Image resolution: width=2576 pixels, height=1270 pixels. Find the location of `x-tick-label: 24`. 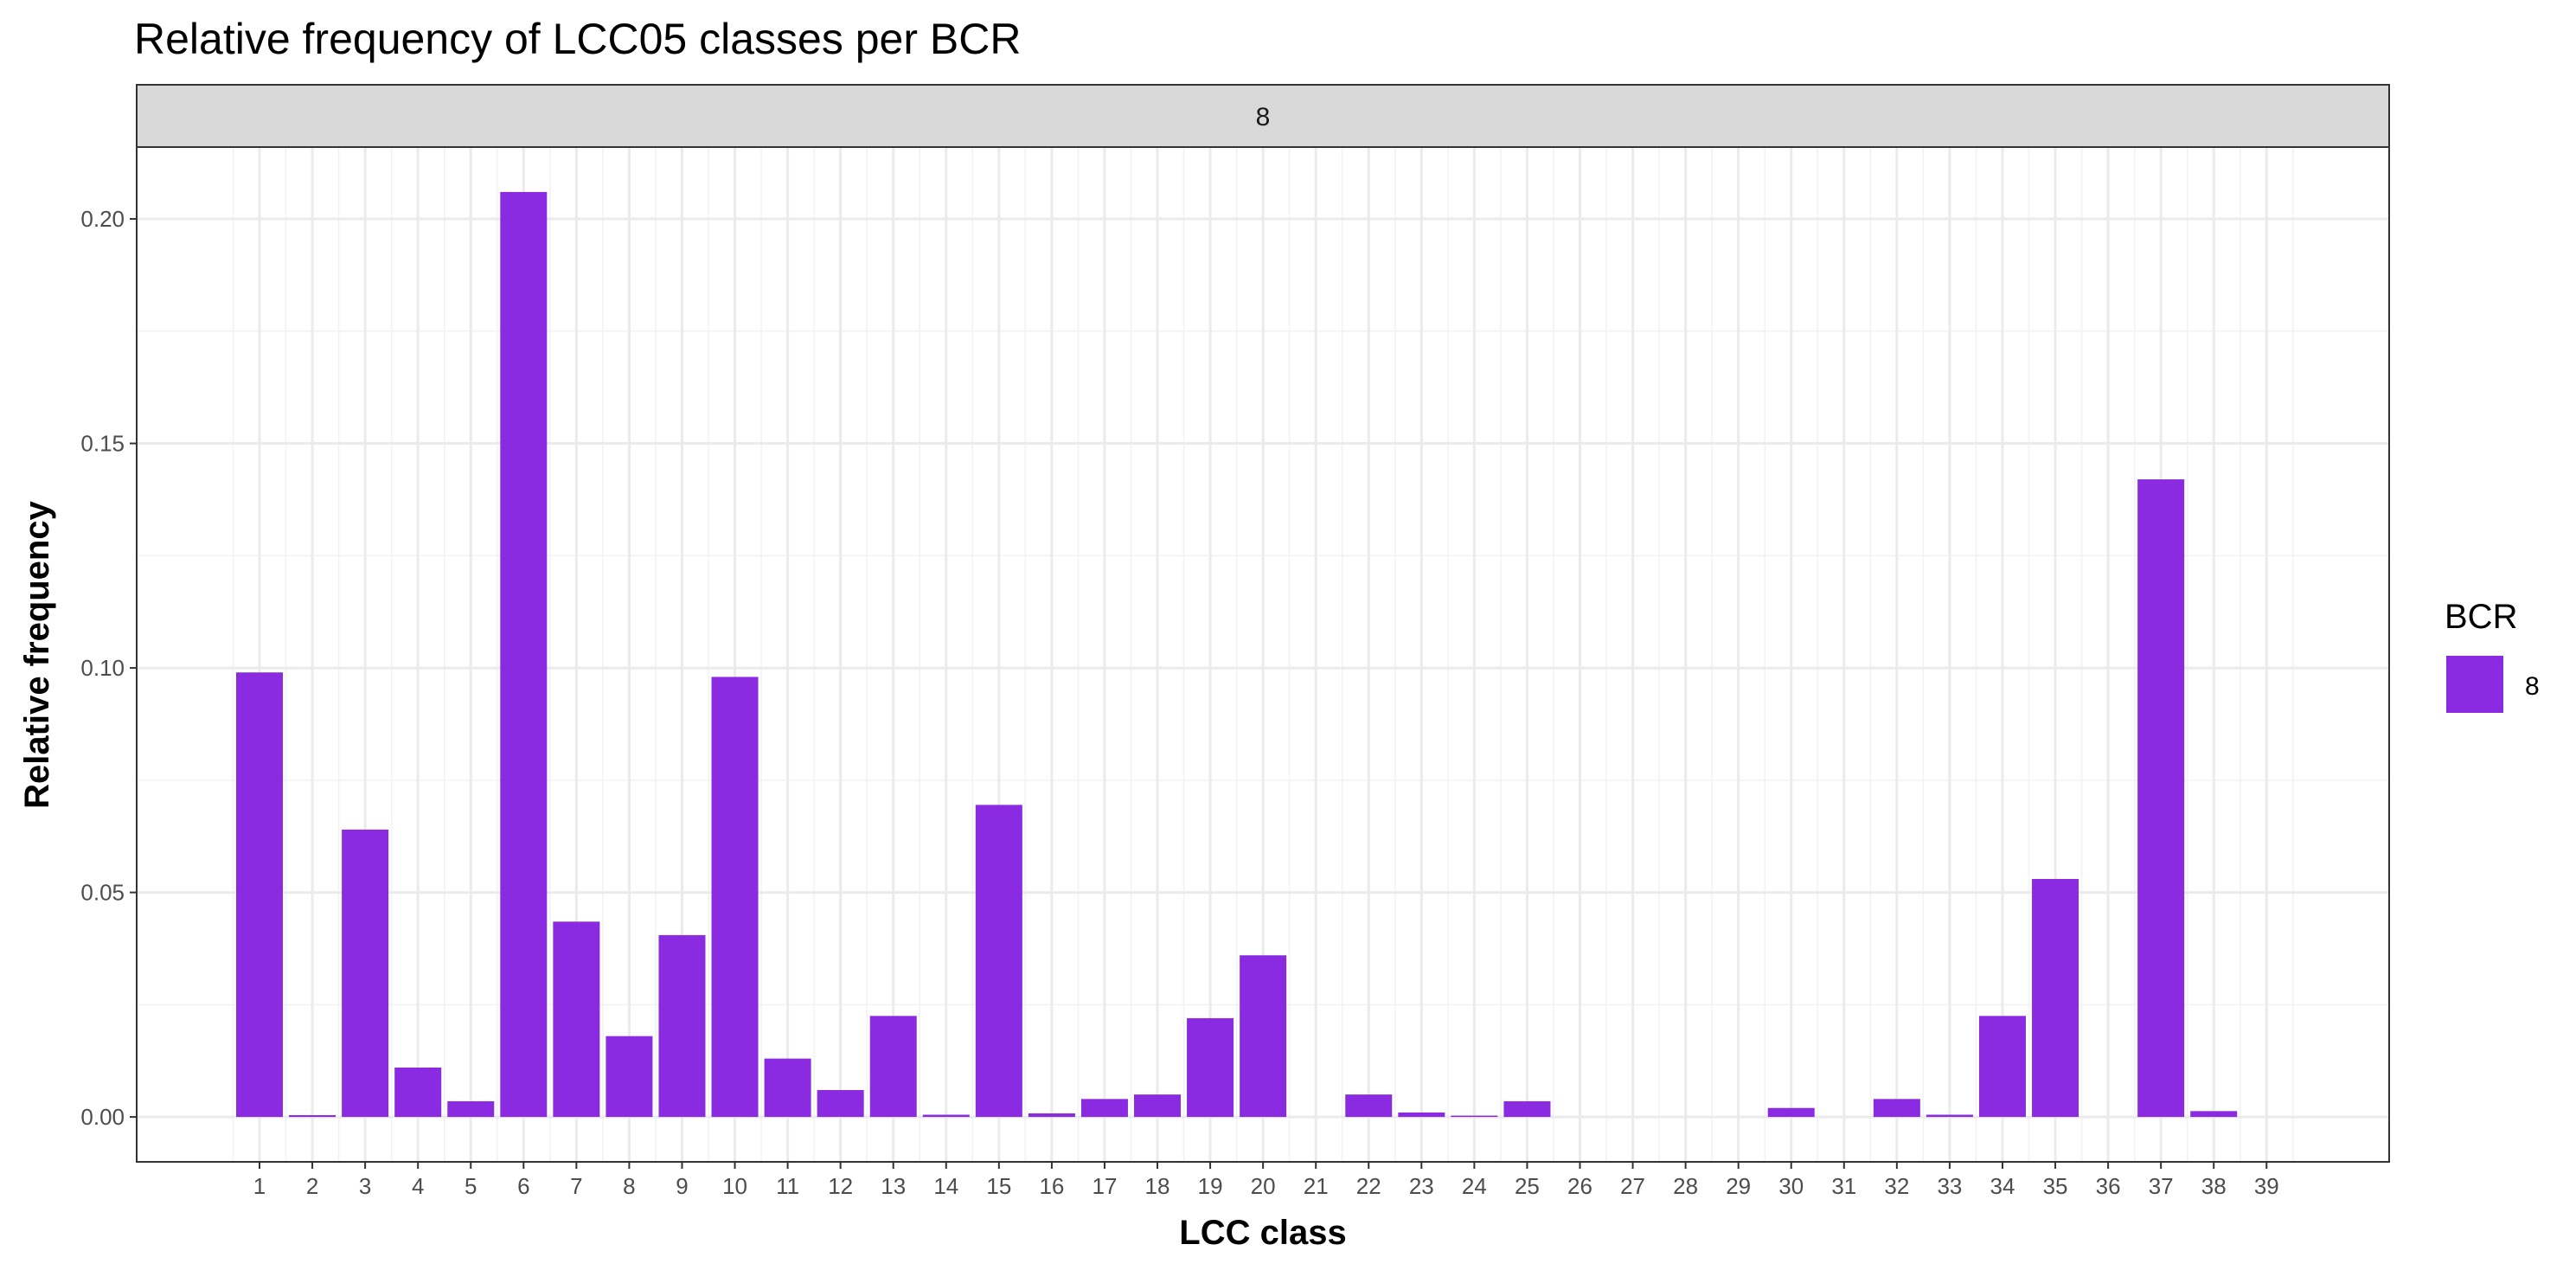

x-tick-label: 24 is located at coordinates (1474, 1186).